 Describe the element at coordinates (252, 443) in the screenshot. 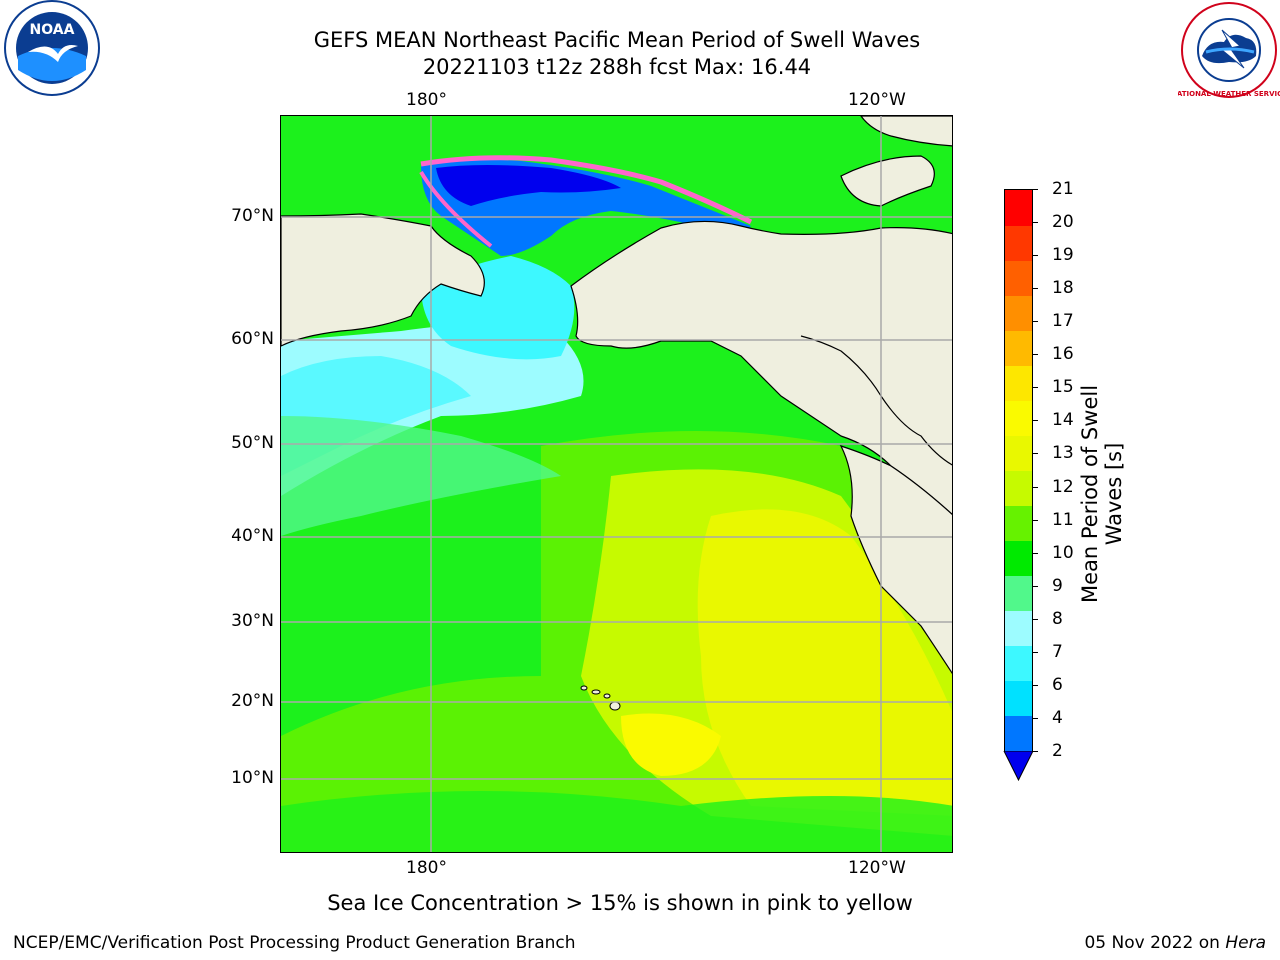

I see `lat-label-50n: 50°N` at that location.